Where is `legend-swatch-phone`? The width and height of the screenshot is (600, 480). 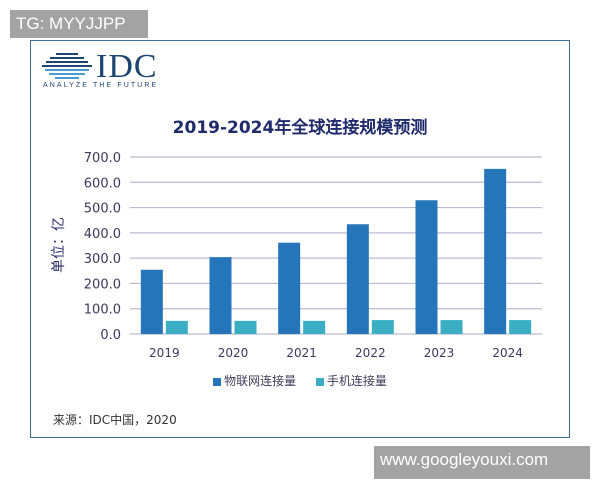 legend-swatch-phone is located at coordinates (319, 381).